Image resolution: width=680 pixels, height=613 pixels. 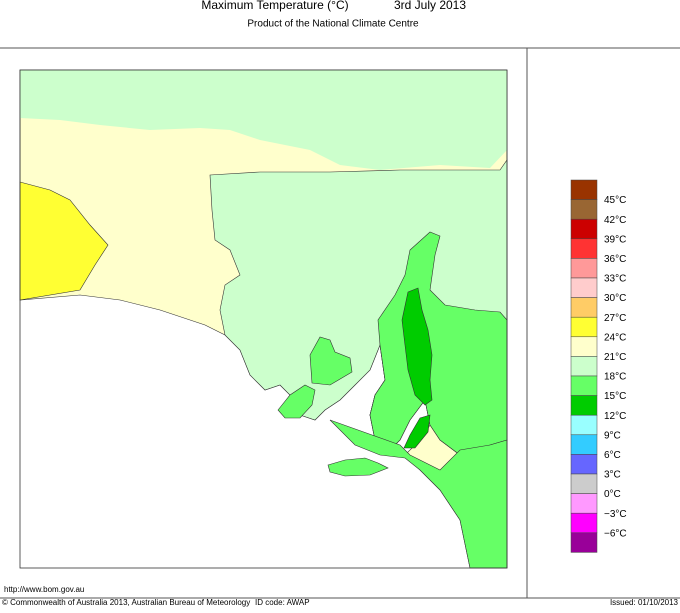 What do you see at coordinates (358, 467) in the screenshot?
I see `kangaroo-island` at bounding box center [358, 467].